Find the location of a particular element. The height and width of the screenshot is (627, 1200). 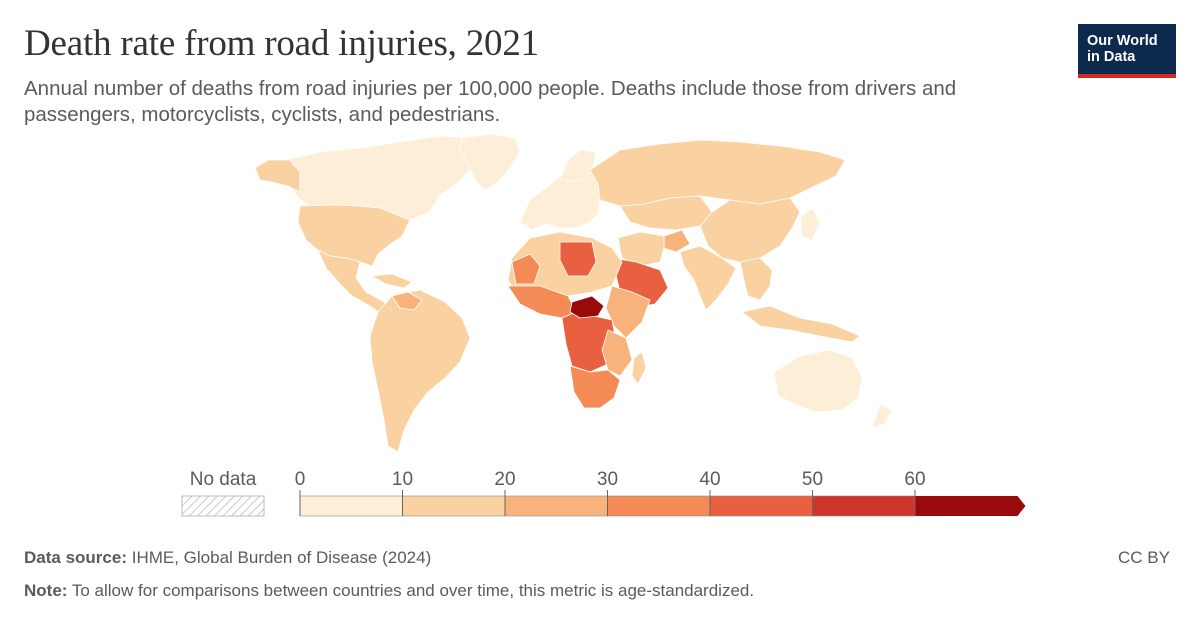

legend-tick-label-60: 60 is located at coordinates (914, 479).